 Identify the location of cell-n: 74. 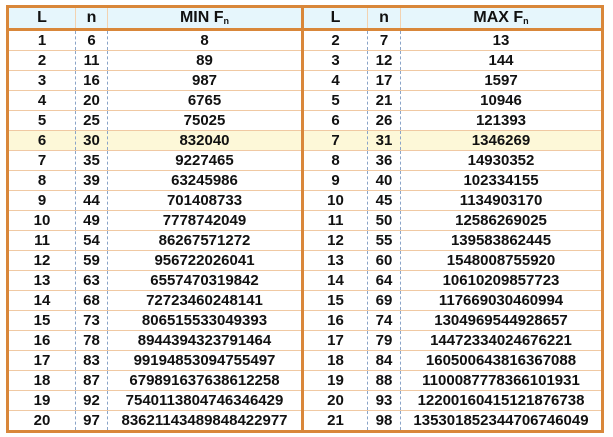
(384, 320).